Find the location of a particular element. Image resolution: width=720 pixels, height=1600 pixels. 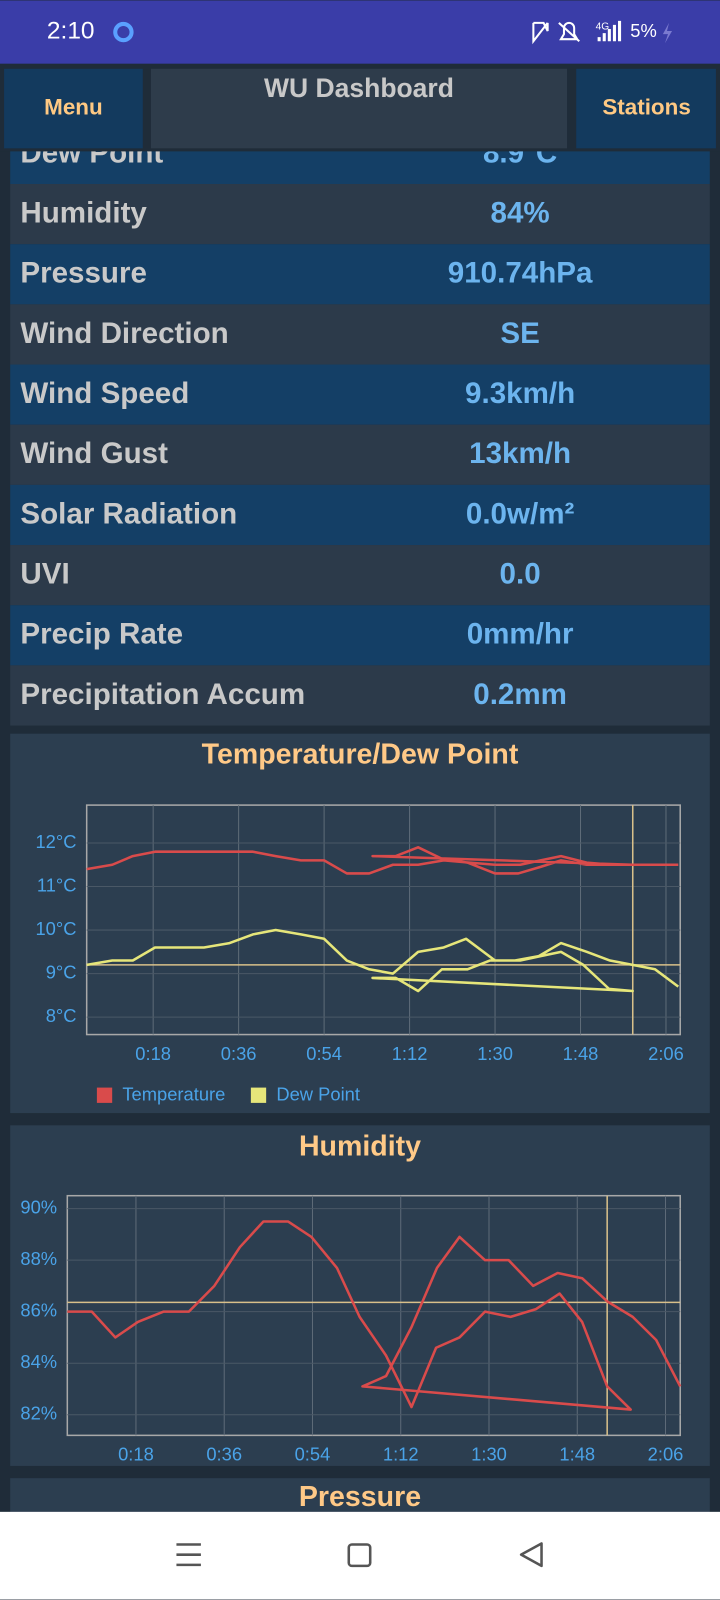

row-value: 0.2mm is located at coordinates (520, 694).